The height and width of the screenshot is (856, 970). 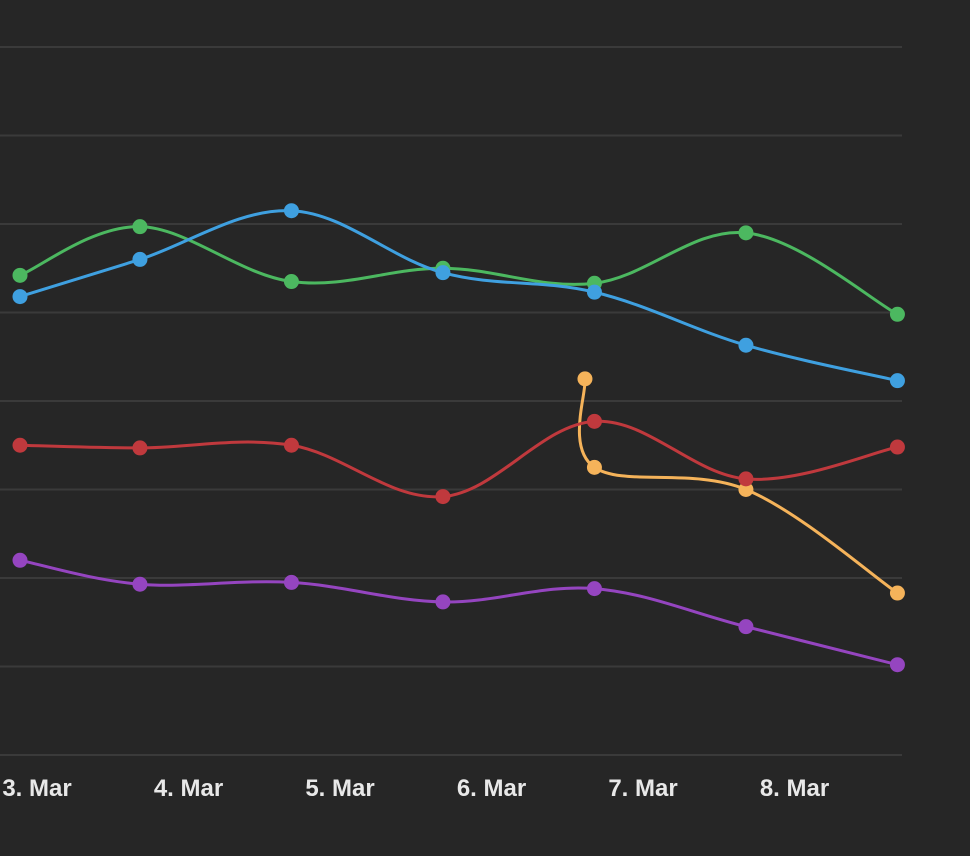 I want to click on x-tick-label: 6. Mar, so click(x=491, y=788).